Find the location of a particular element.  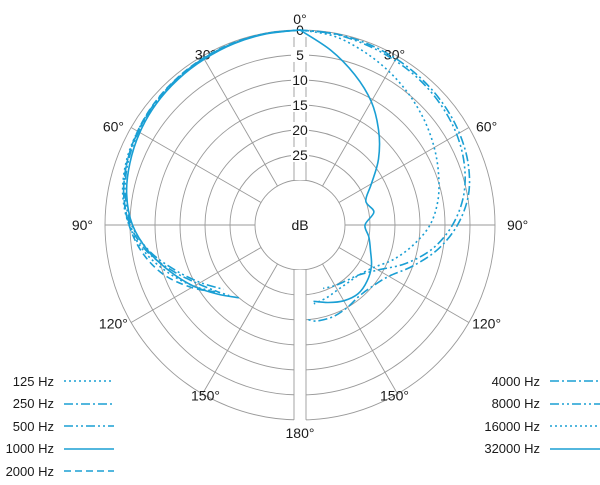

legend-left: 125 Hz 250 Hz 500 Hz 1000 Hz 2000 Hz is located at coordinates (57, 426).